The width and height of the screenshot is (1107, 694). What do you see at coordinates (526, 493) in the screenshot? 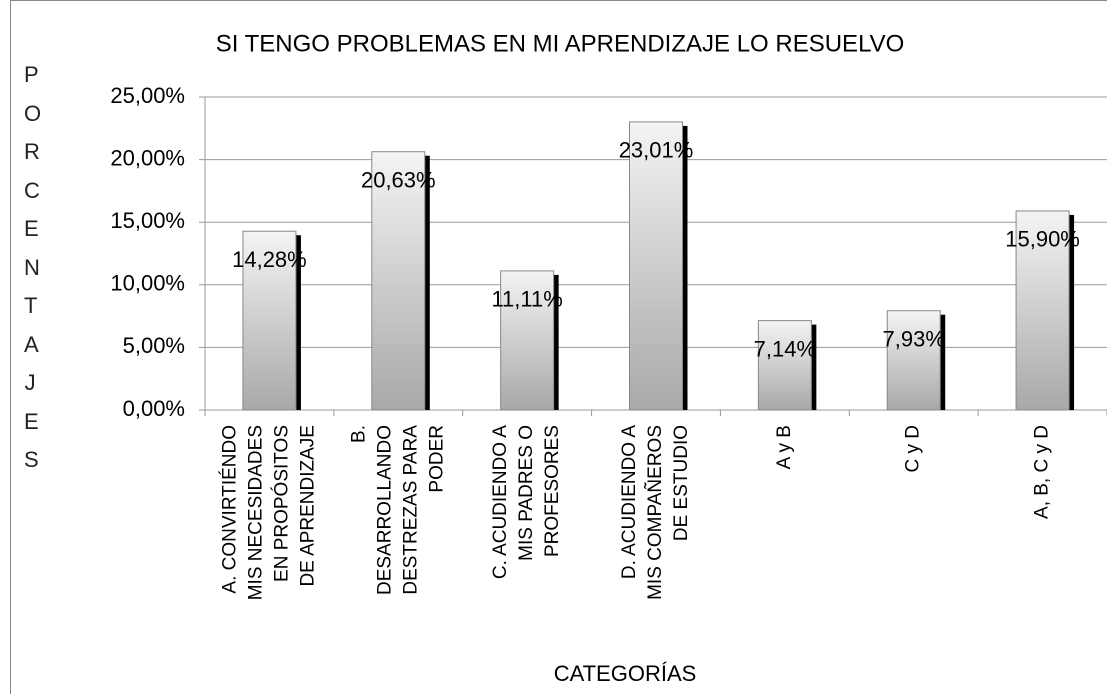
I see `x-tick-label: MIS PADRES O` at bounding box center [526, 493].